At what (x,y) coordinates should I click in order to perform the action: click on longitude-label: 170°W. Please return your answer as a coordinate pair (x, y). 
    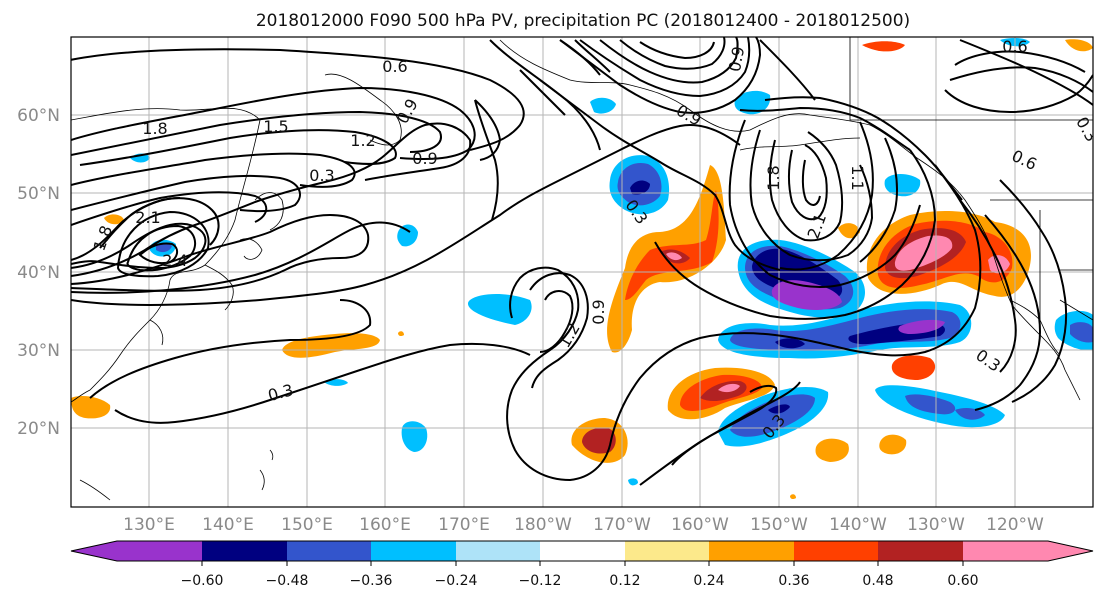
    Looking at the image, I should click on (622, 525).